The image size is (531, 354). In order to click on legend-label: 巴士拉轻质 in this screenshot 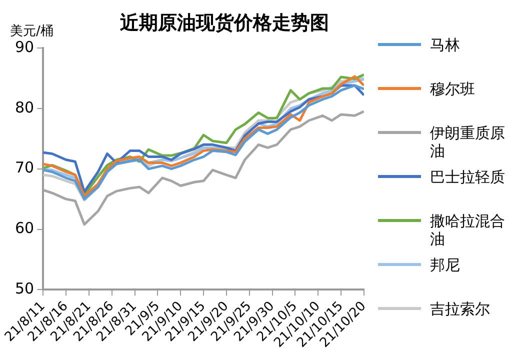, I will do `click(467, 177)`.